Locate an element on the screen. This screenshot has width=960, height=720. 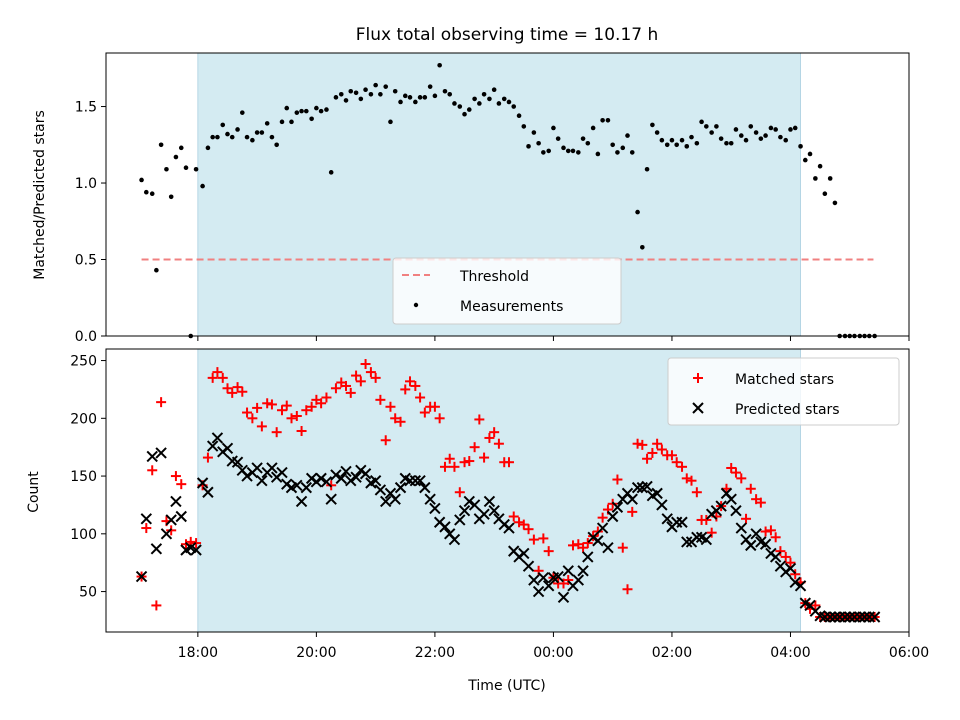
legend-matched-label: Matched stars is located at coordinates (784, 380).